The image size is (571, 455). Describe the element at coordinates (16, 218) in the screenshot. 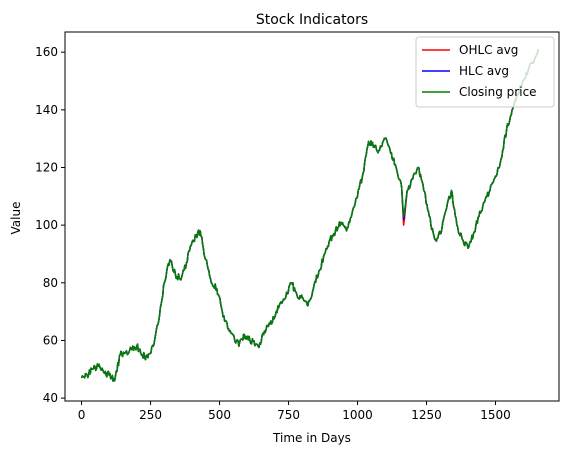

I see `y-axis-label: Value` at that location.